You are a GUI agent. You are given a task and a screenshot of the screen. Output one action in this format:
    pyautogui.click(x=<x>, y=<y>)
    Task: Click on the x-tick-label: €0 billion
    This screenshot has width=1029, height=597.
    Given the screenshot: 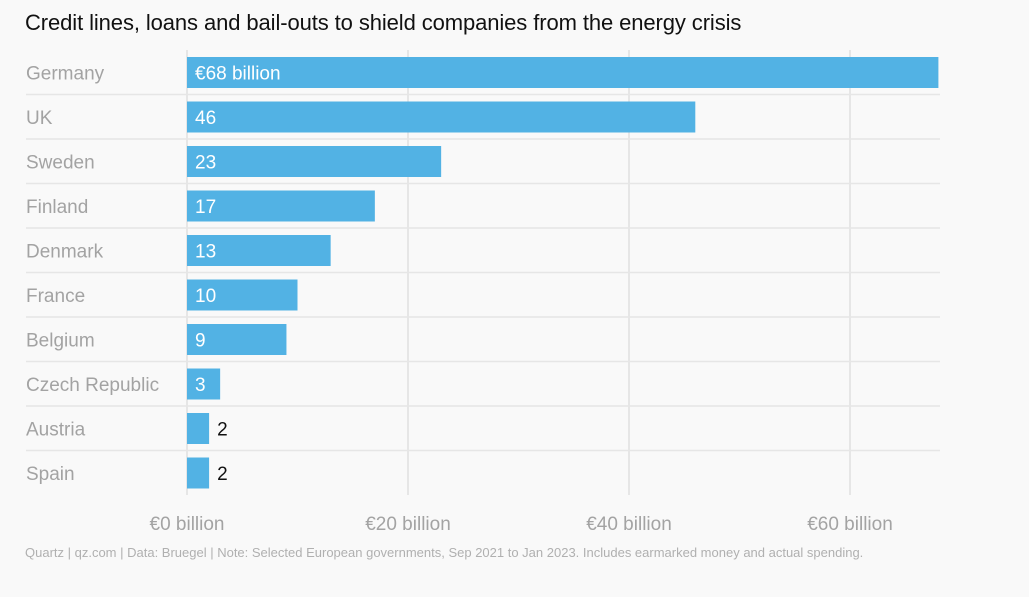 What is the action you would take?
    pyautogui.click(x=187, y=524)
    